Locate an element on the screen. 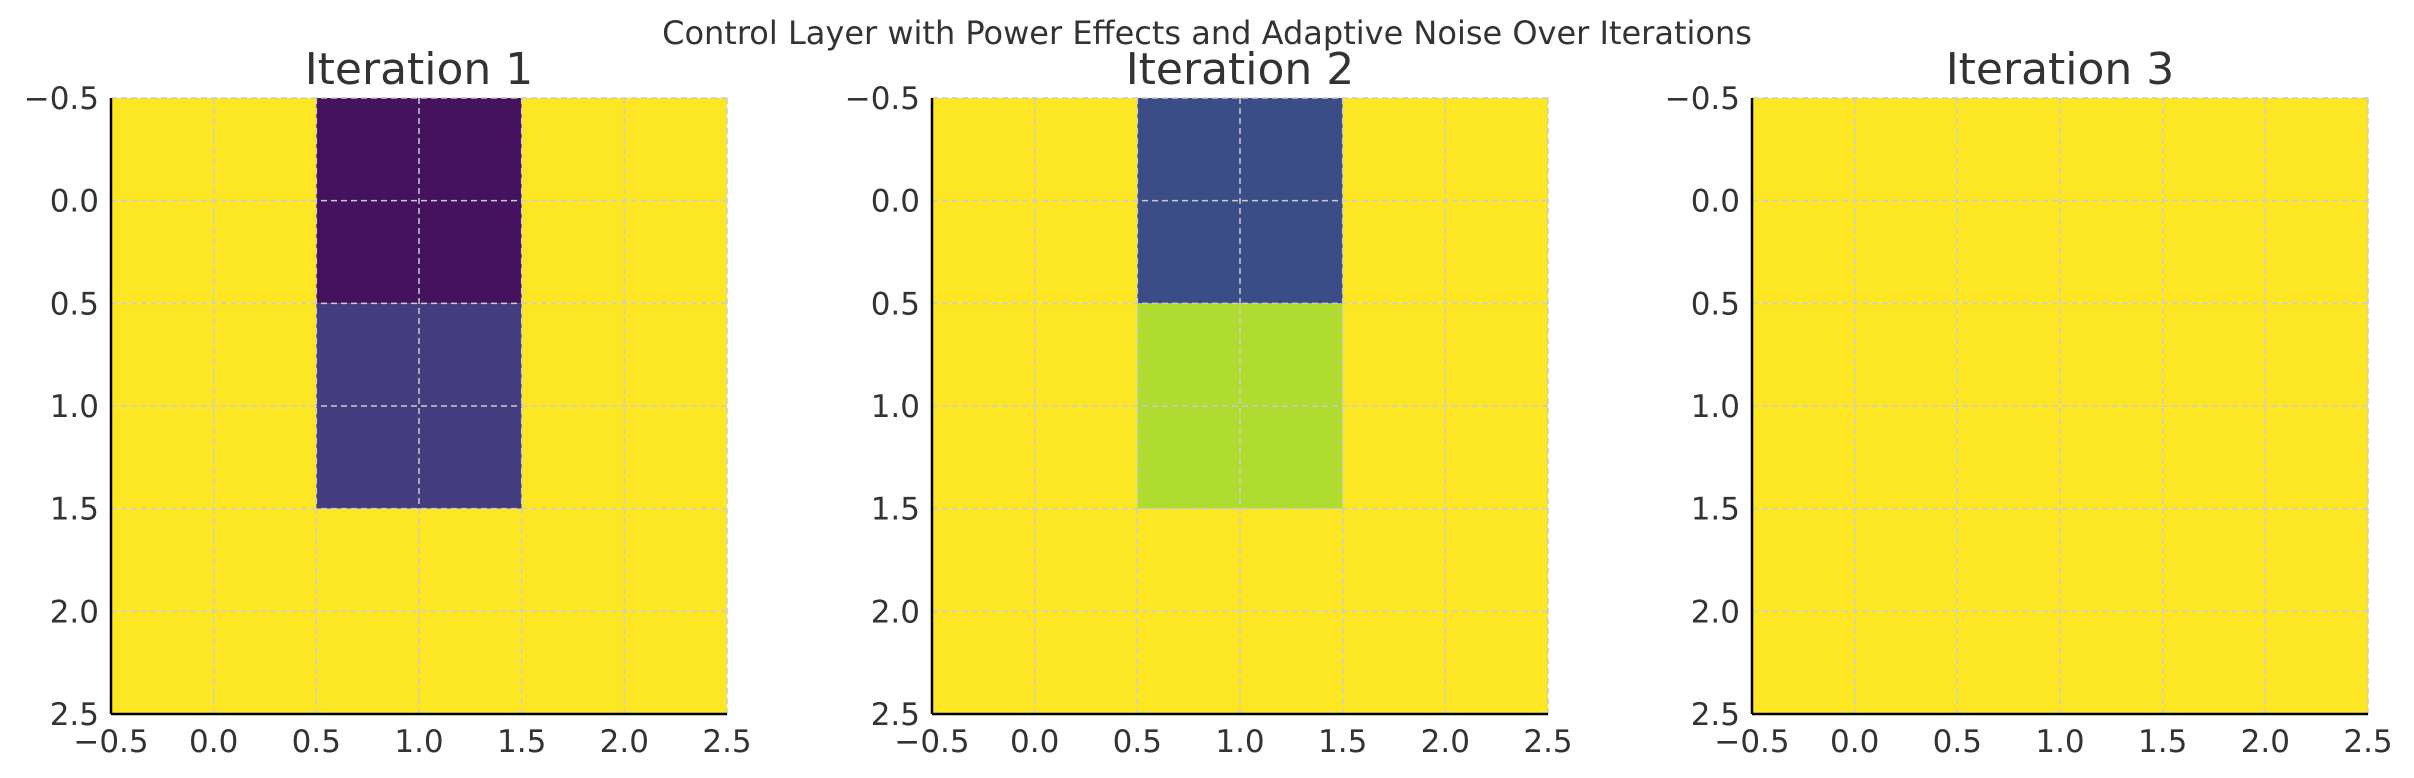 The height and width of the screenshot is (778, 2414). panel-title: Iteration 3 is located at coordinates (2060, 69).